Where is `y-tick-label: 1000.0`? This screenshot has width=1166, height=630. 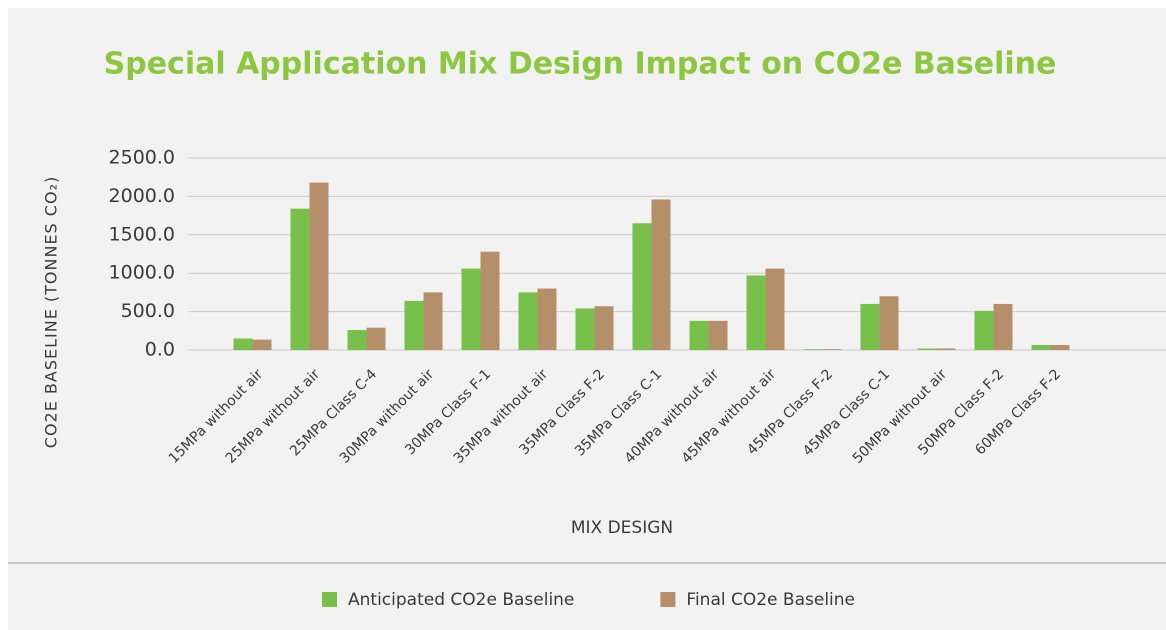 y-tick-label: 1000.0 is located at coordinates (142, 273).